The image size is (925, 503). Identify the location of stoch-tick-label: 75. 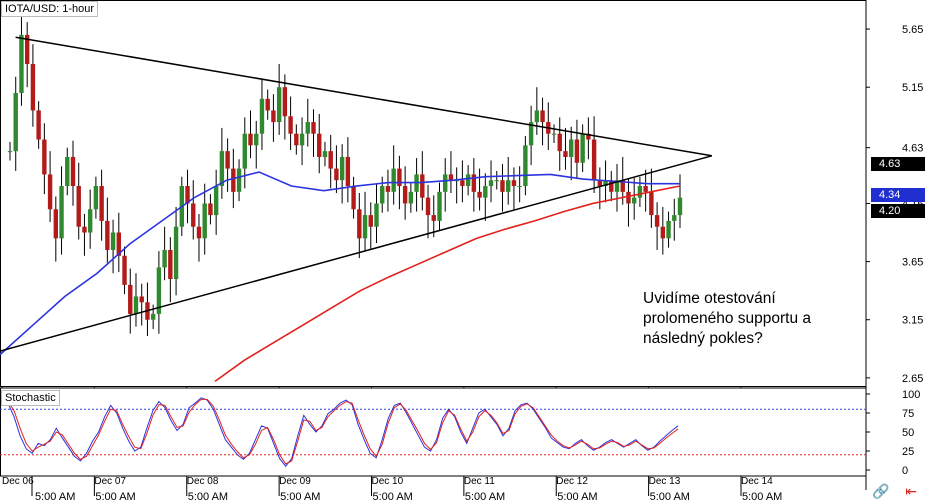
(908, 414).